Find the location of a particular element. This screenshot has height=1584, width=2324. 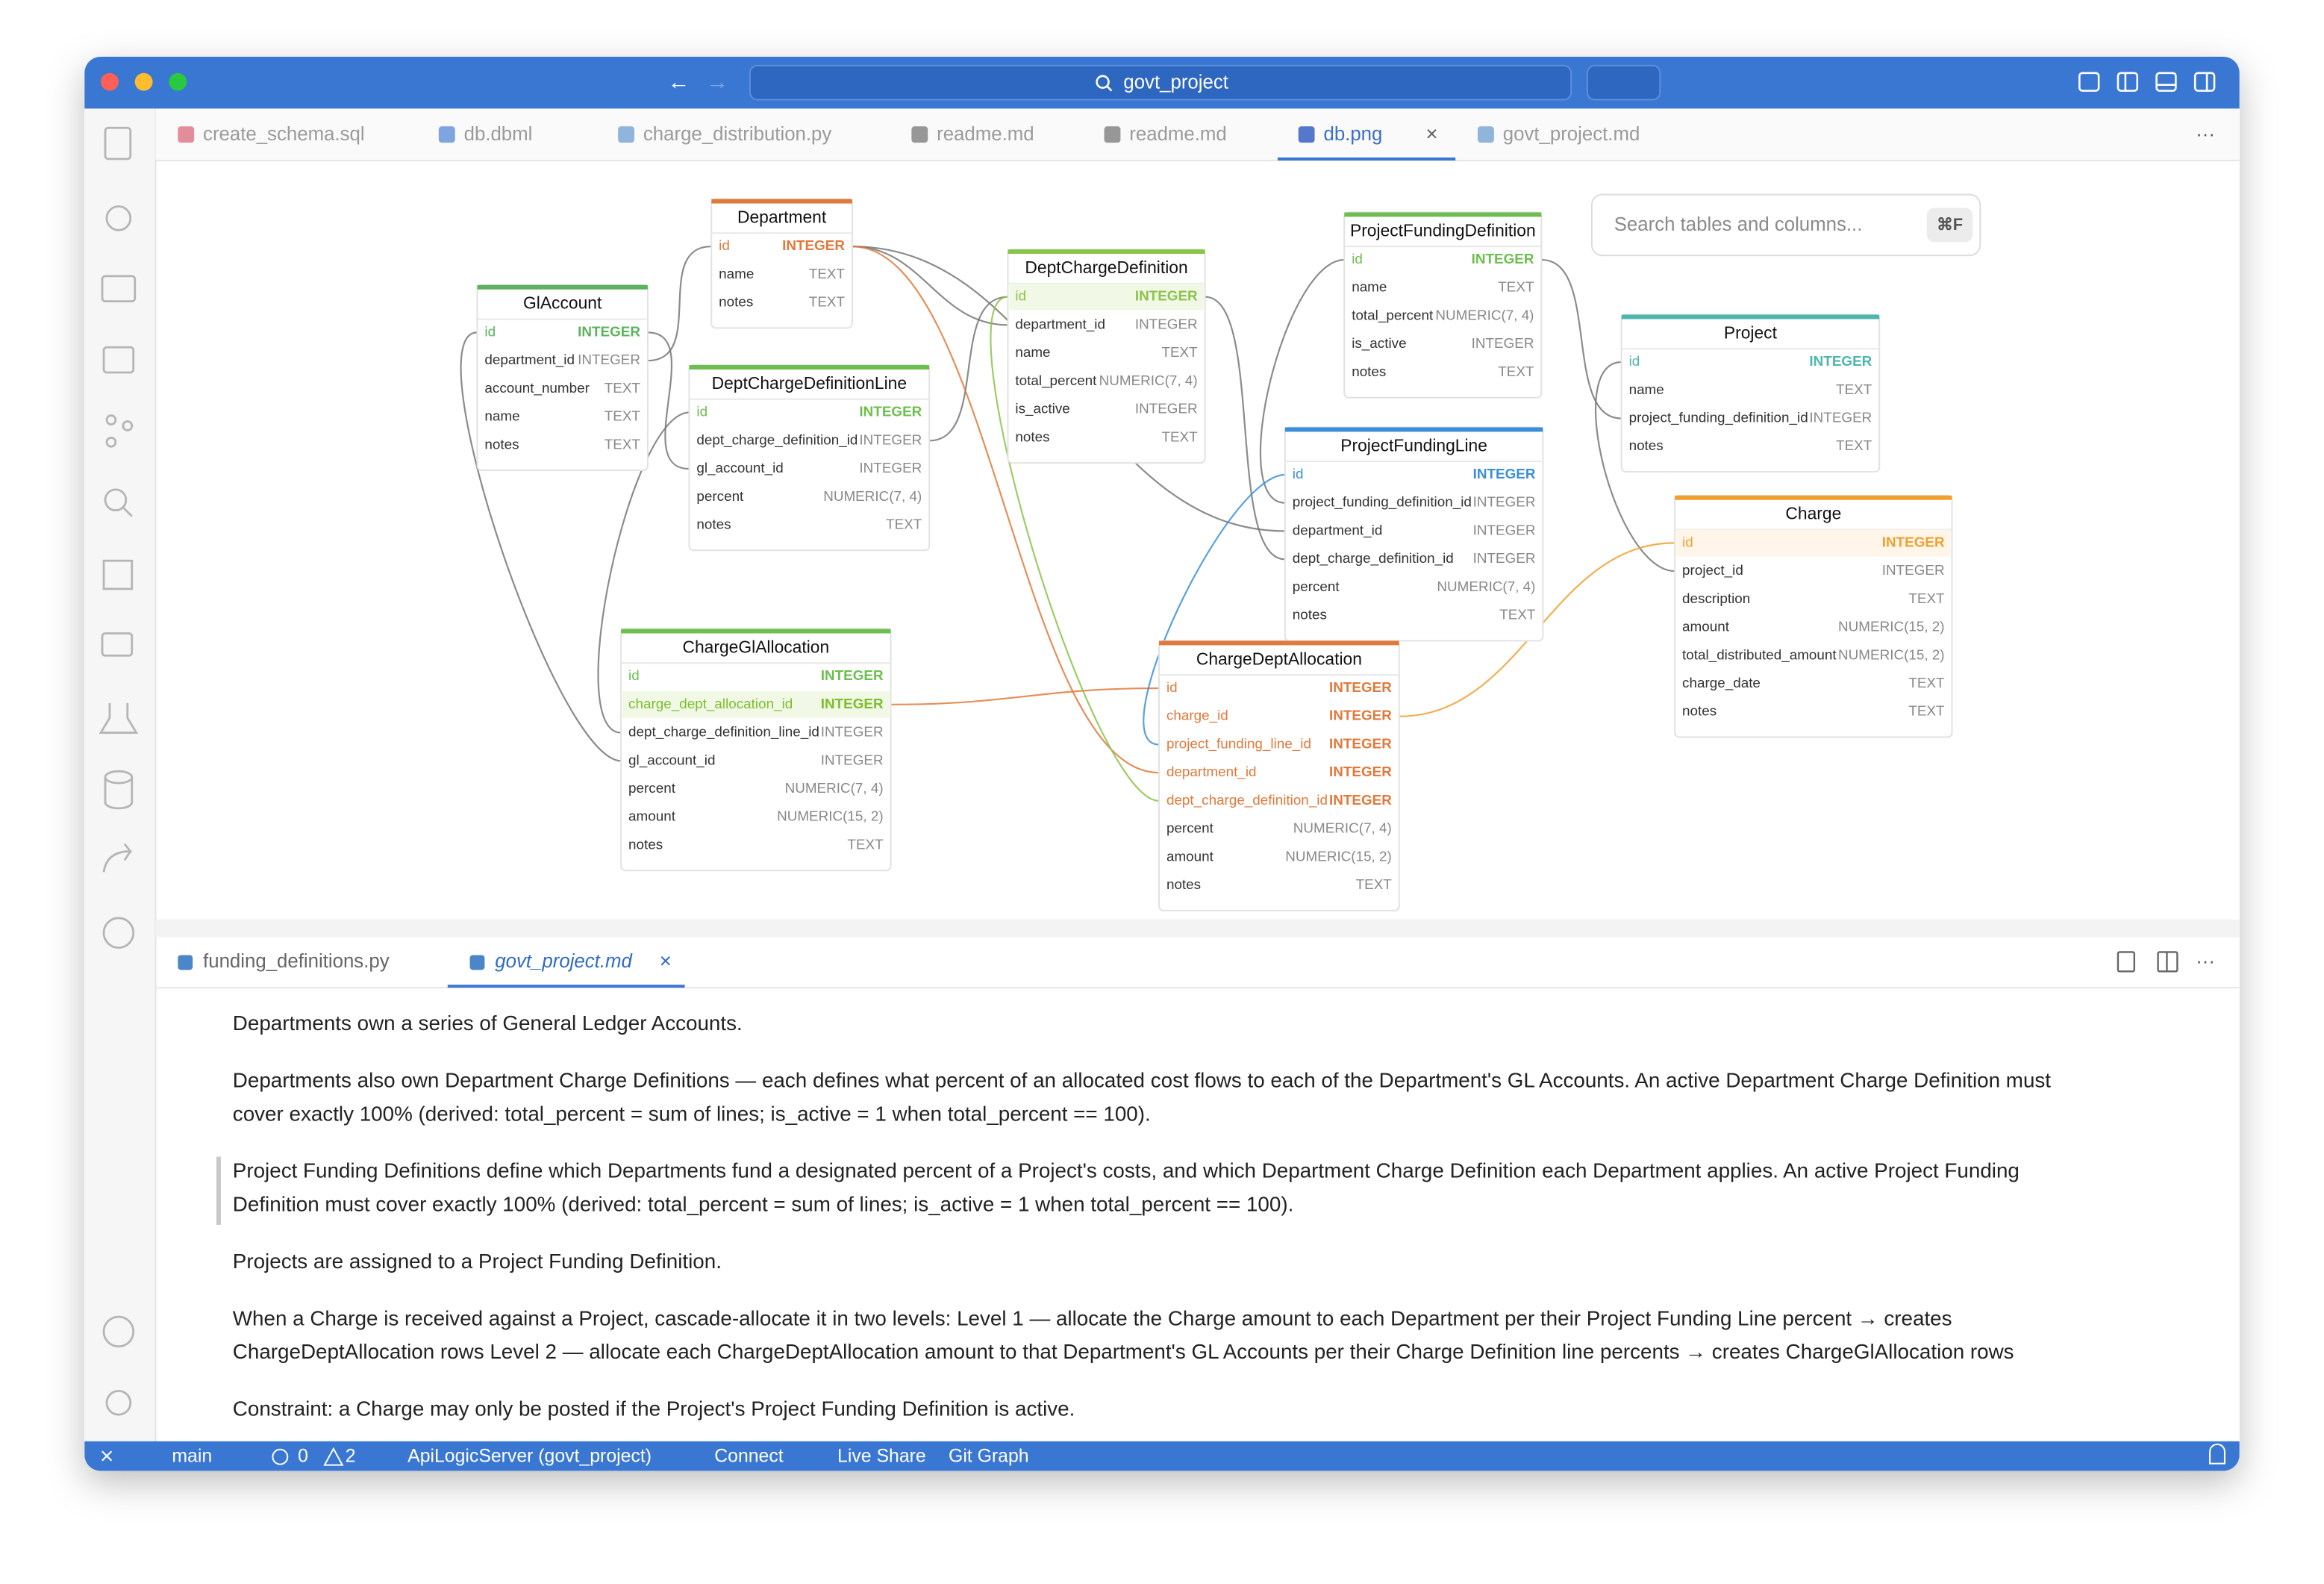

table-name: DeptChargeDefinition is located at coordinates (1106, 267).